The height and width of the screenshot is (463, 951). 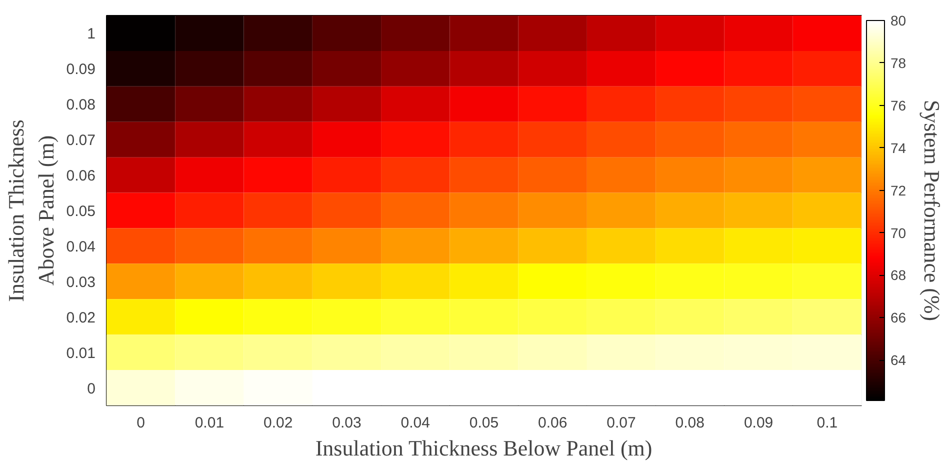 I want to click on color-bar-label: 74, so click(x=898, y=148).